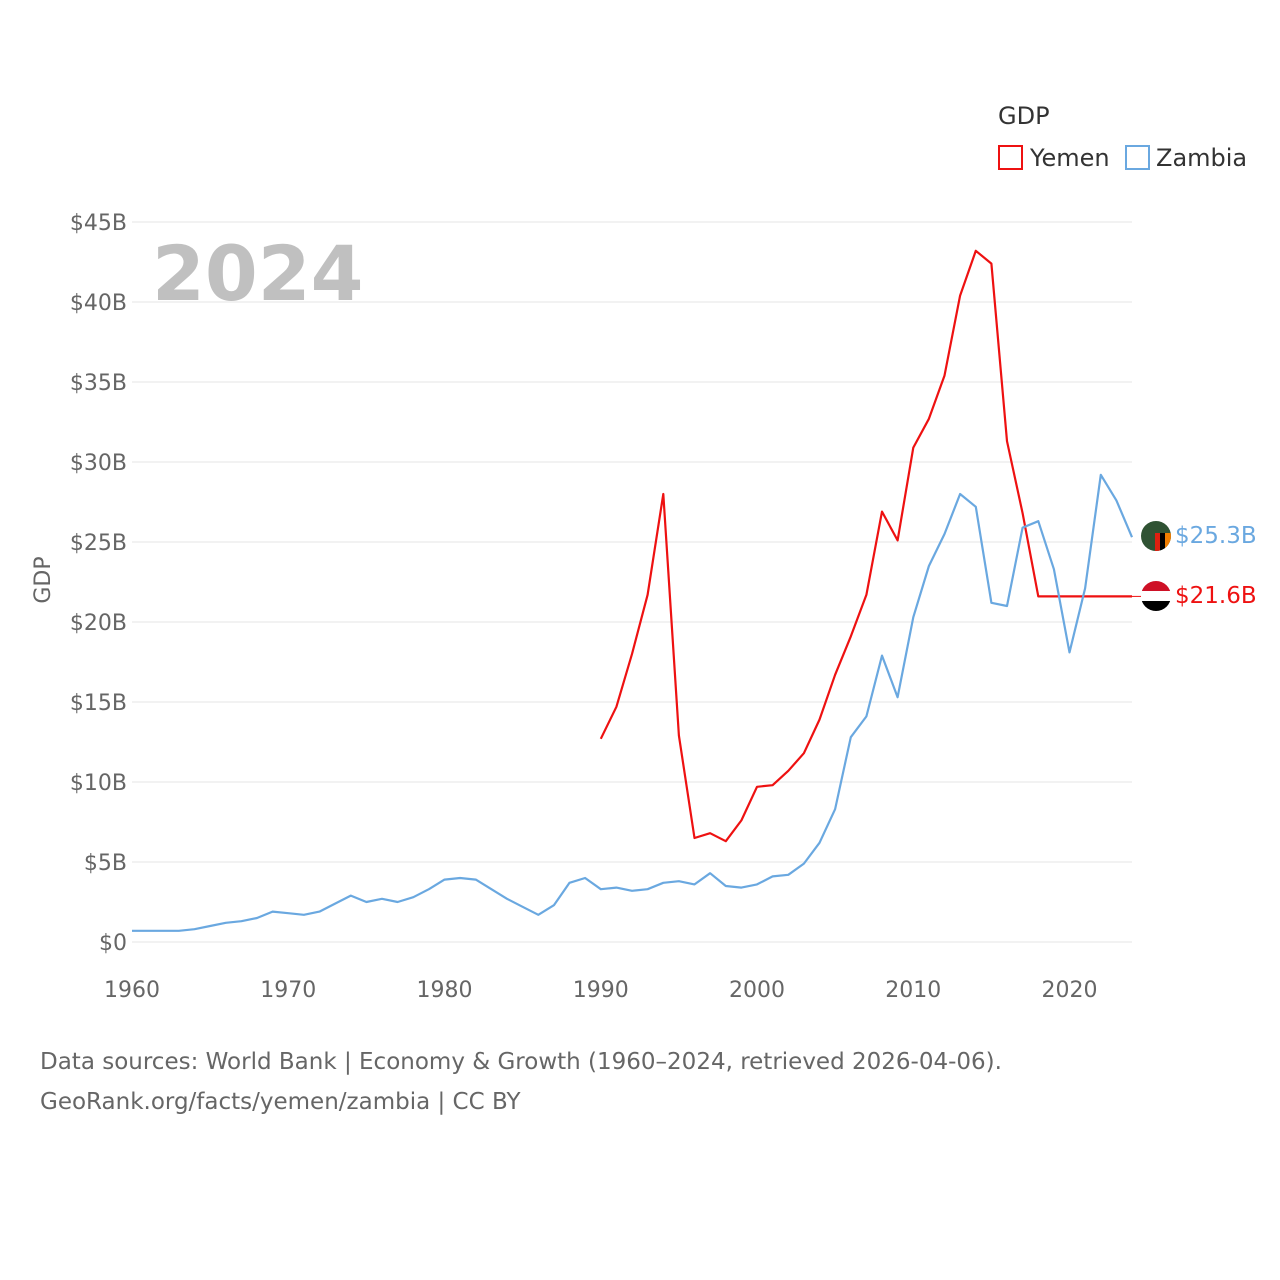 The image size is (1280, 1280). I want to click on y-tick-label: $30B, so click(98, 463).